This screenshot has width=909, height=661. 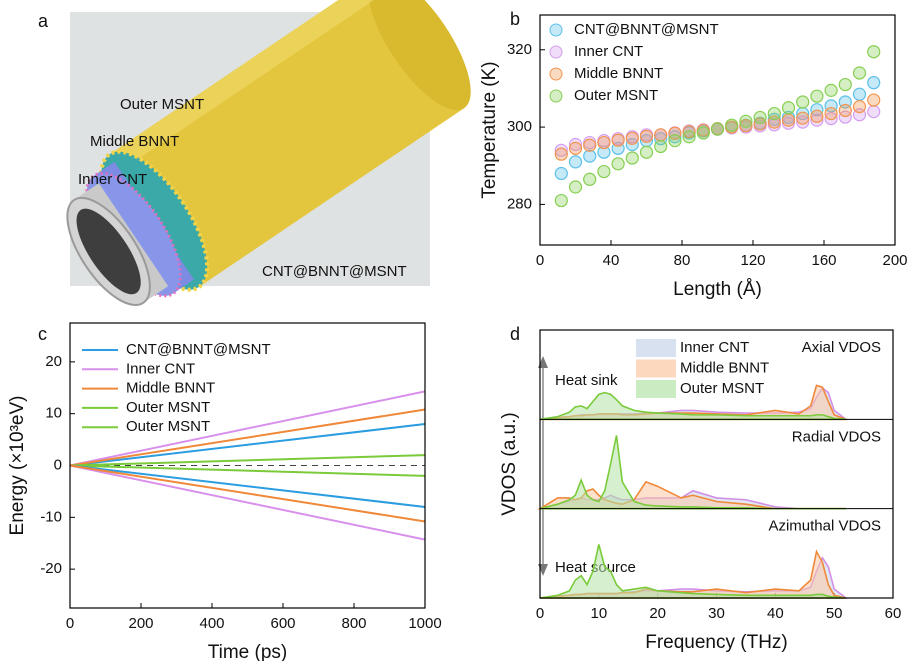 What do you see at coordinates (53, 361) in the screenshot?
I see `y-tick-label: 20` at bounding box center [53, 361].